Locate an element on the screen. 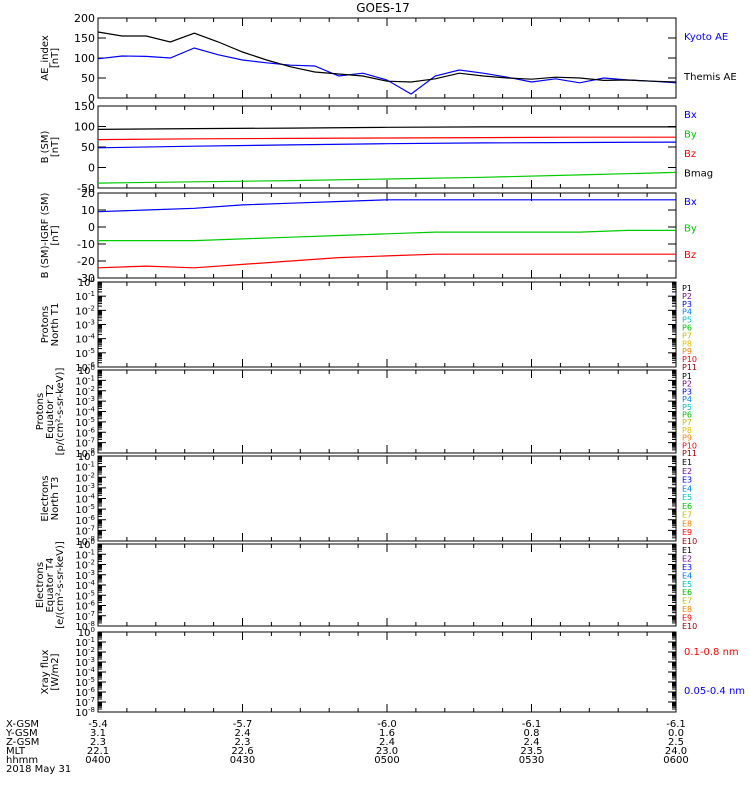 The image size is (750, 800). ytick-label: 50 is located at coordinates (88, 78).